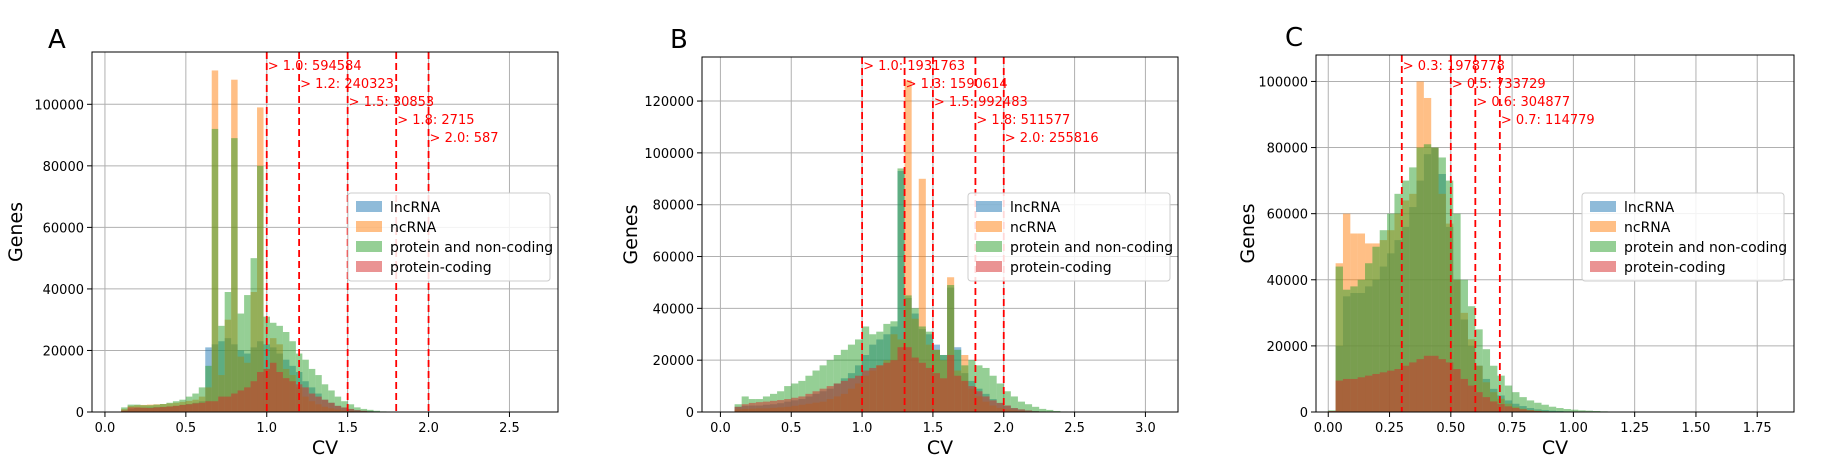 The width and height of the screenshot is (1846, 462). Describe the element at coordinates (1145, 428) in the screenshot. I see `x-tick-label: 3.0` at that location.